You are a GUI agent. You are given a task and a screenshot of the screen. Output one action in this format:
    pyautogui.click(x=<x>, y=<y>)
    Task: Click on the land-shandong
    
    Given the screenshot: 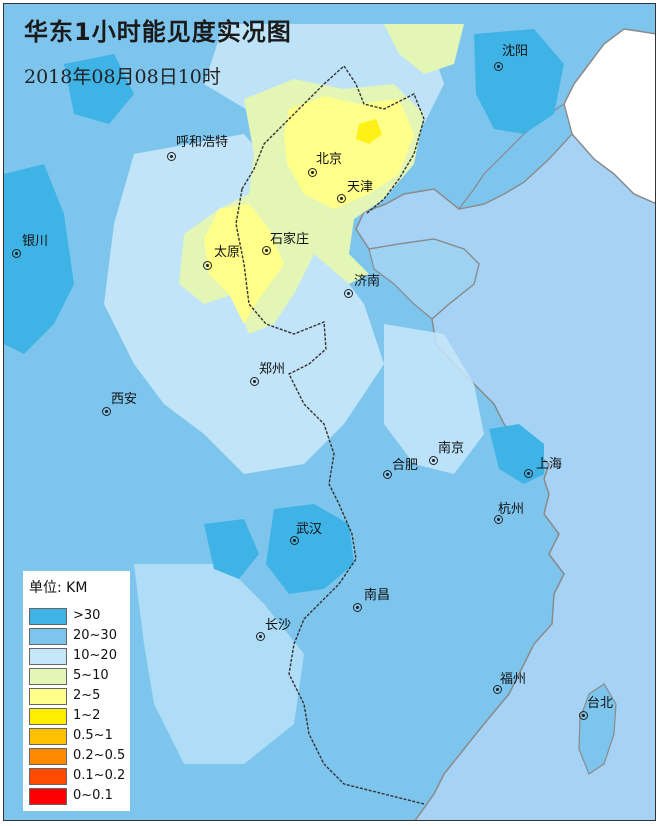 What is the action you would take?
    pyautogui.click(x=424, y=279)
    